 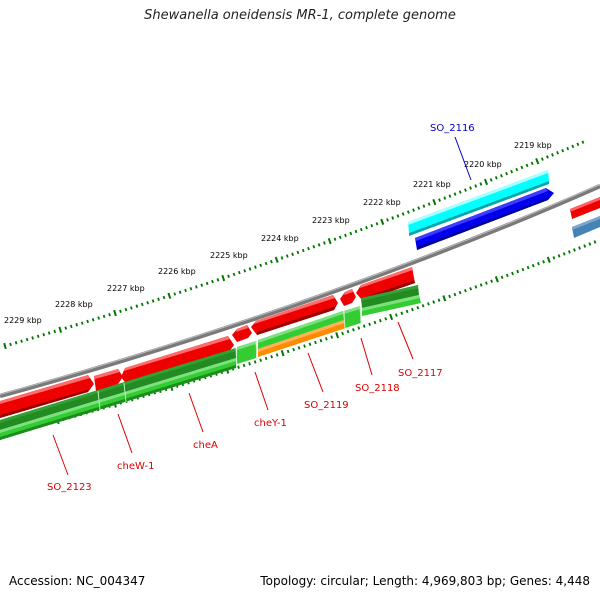 What do you see at coordinates (270, 423) in the screenshot?
I see `gene-label-cheY-1: cheY-1` at bounding box center [270, 423].